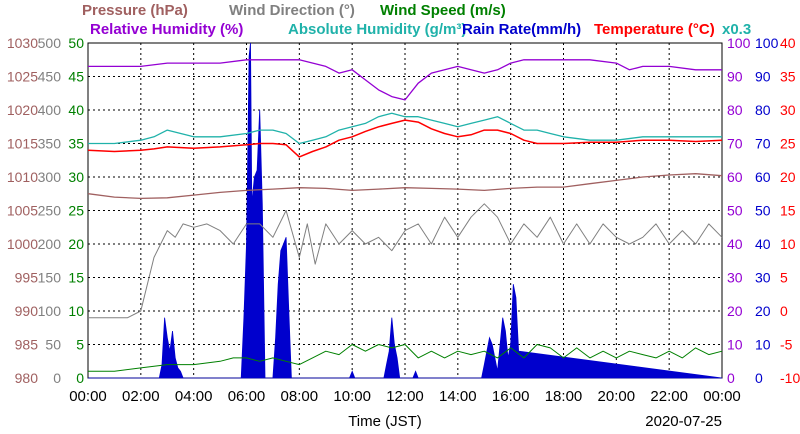 The width and height of the screenshot is (800, 434). Describe the element at coordinates (564, 396) in the screenshot. I see `x-tick-label: 18:00` at that location.